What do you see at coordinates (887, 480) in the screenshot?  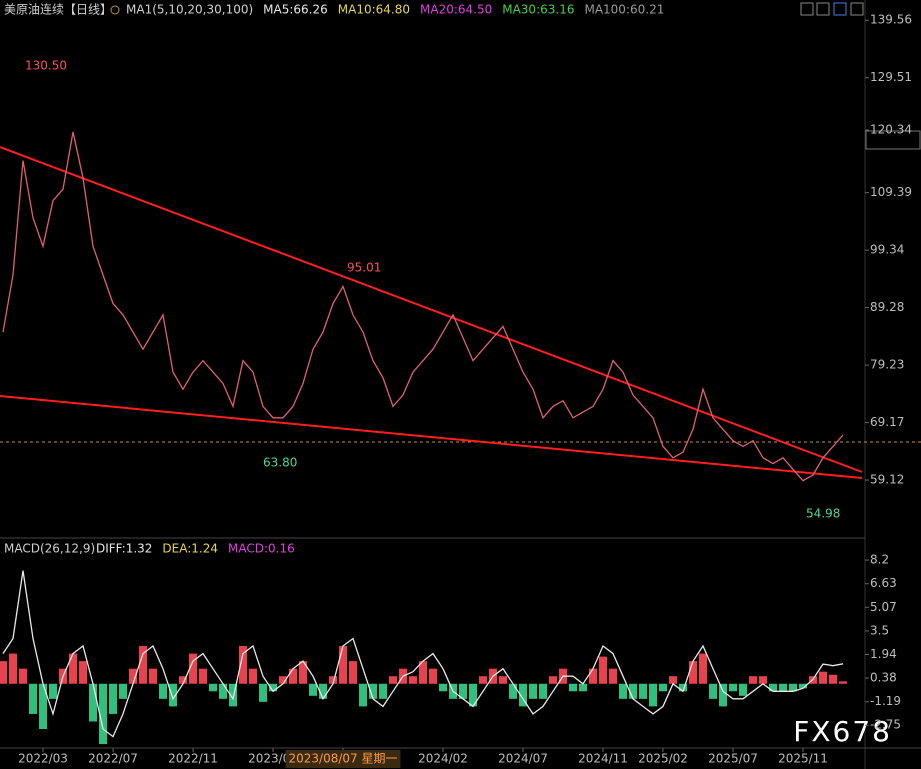 I see `y-tick-label: 59.12` at bounding box center [887, 480].